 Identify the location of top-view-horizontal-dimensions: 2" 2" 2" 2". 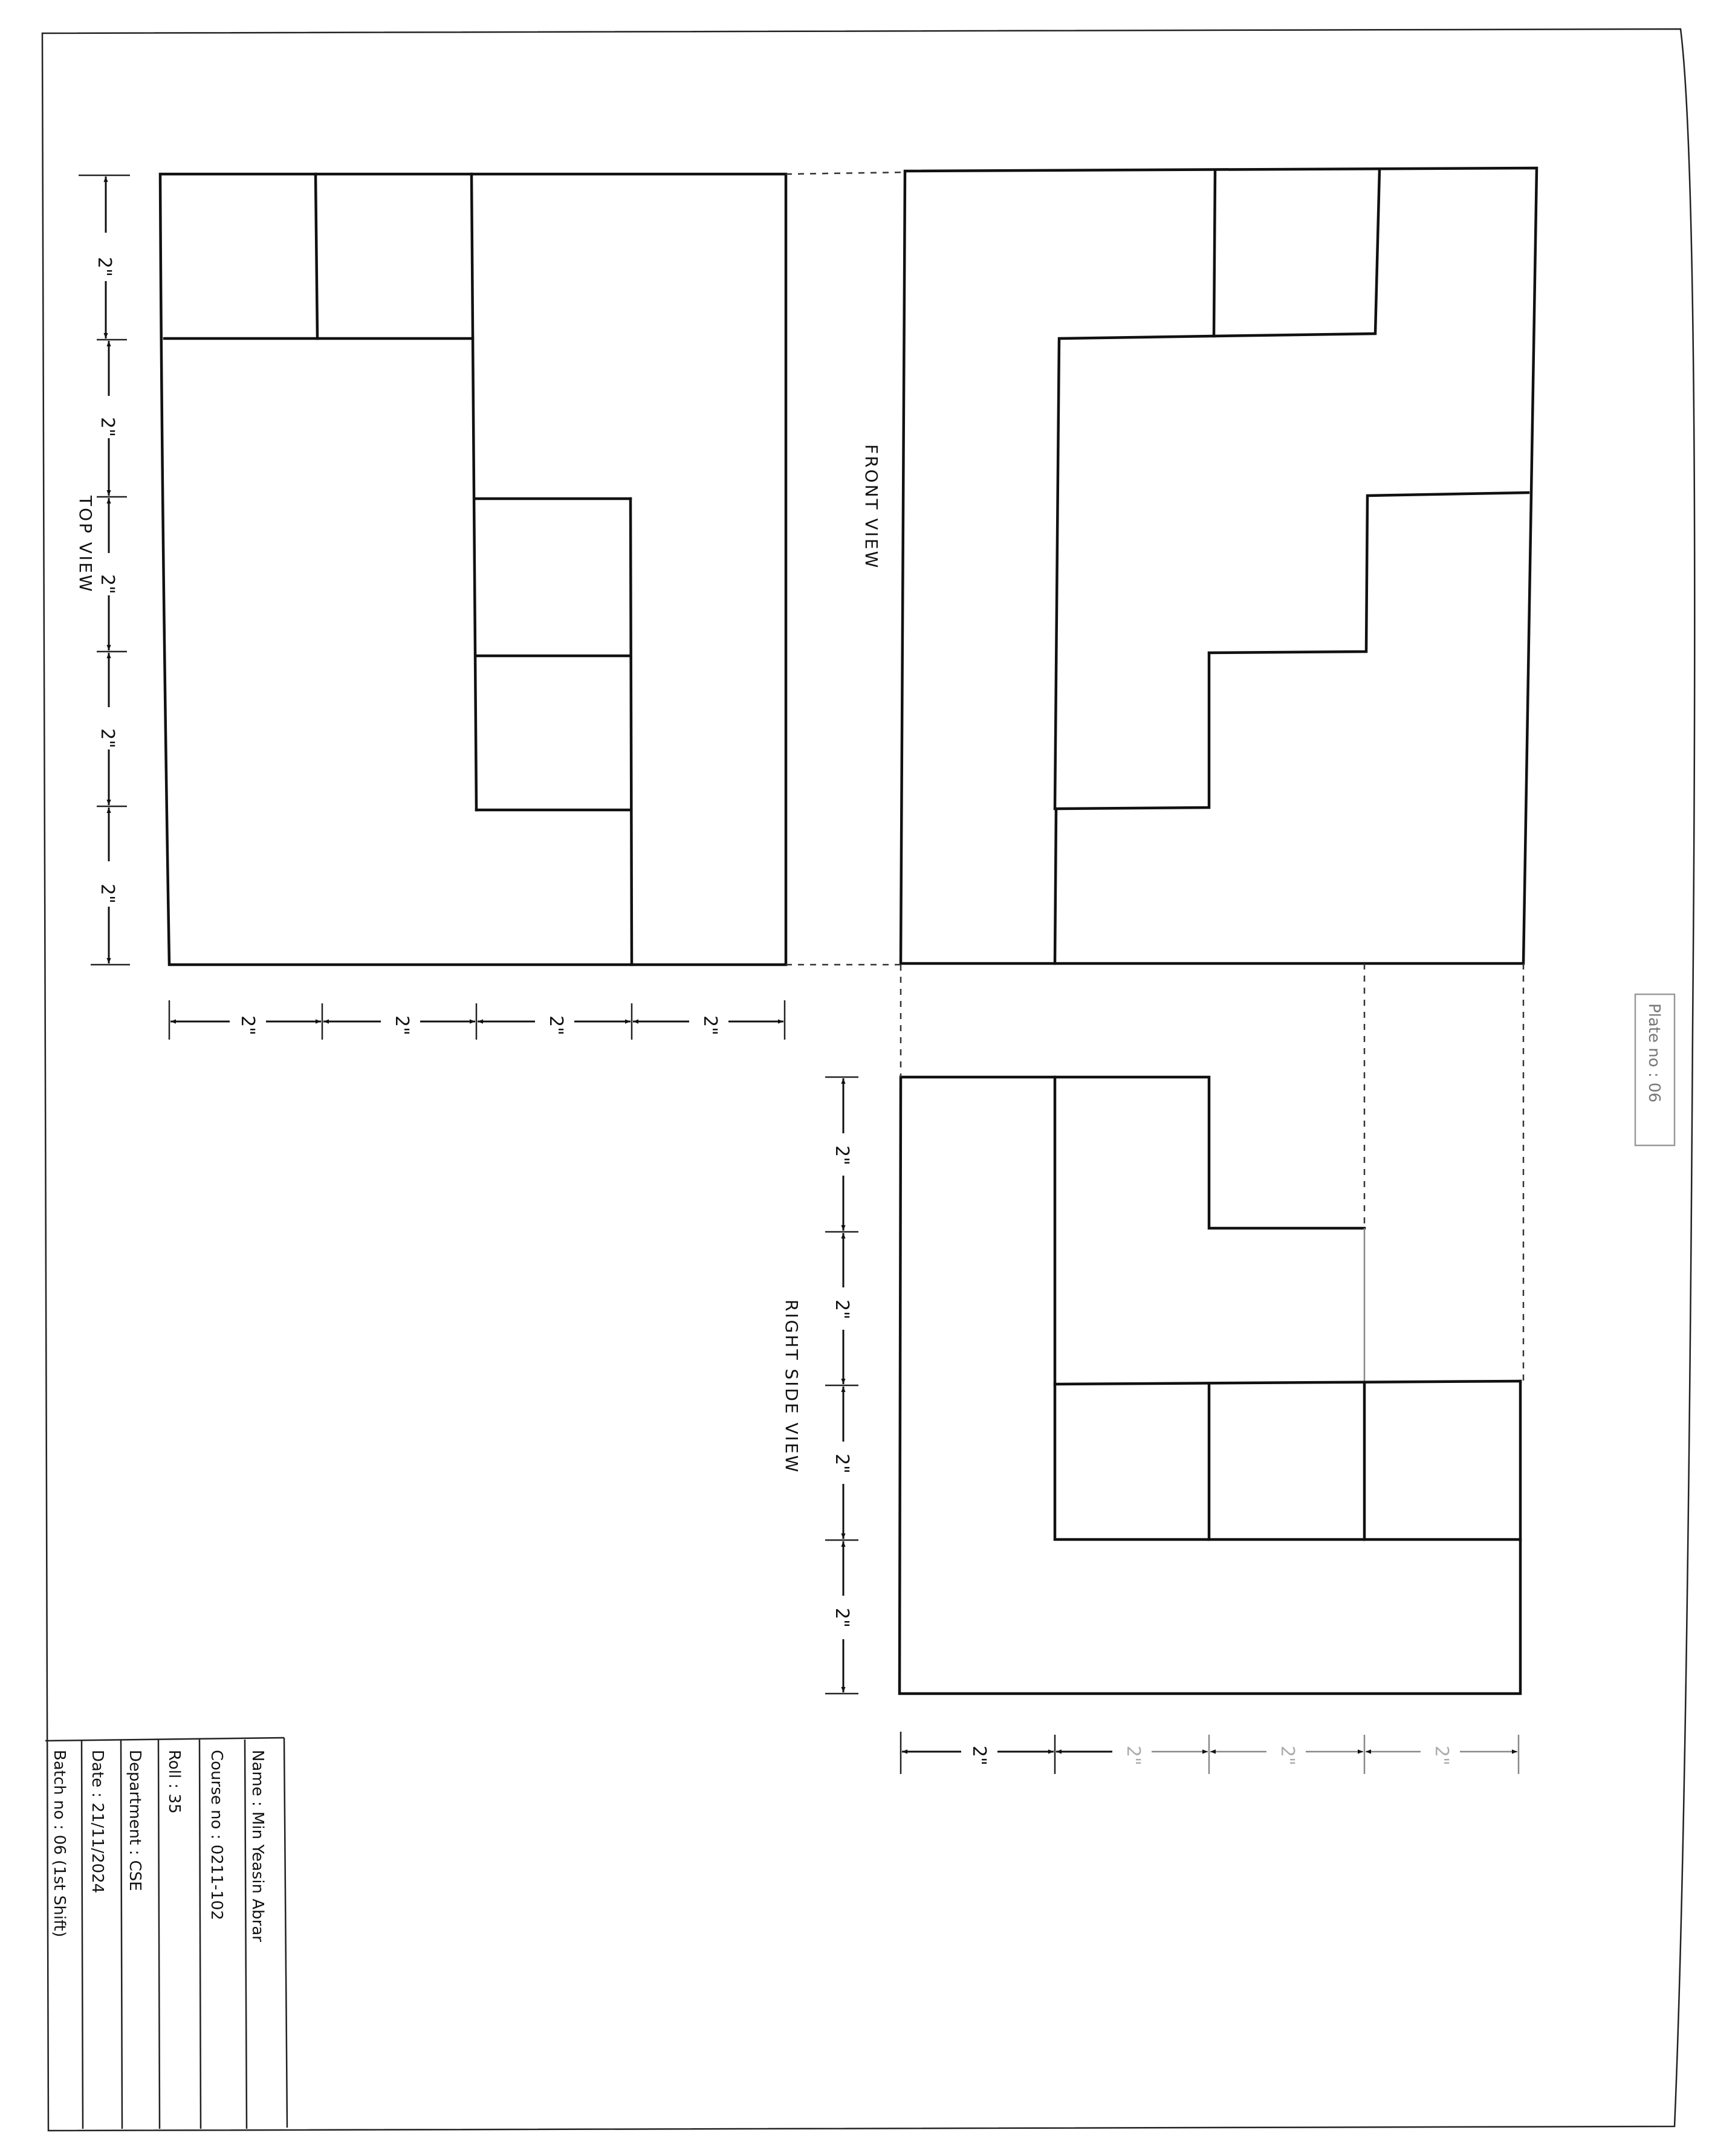
(477, 1020).